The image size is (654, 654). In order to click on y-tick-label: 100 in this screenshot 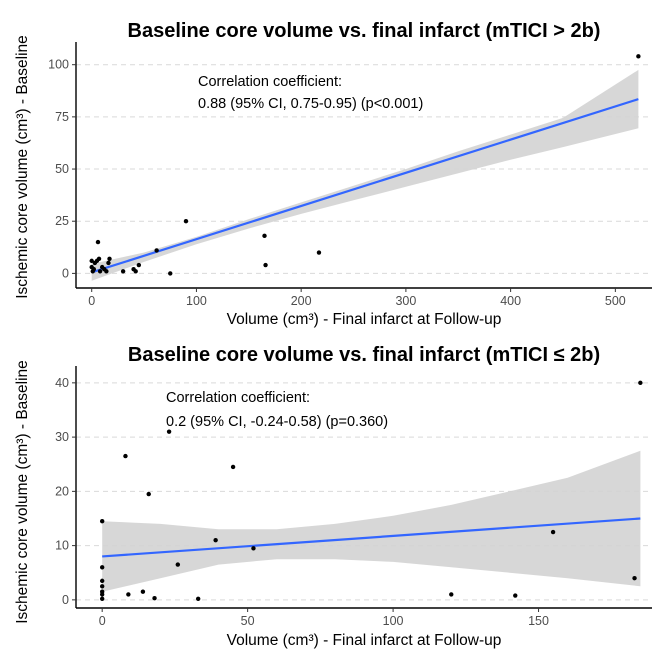, I will do `click(58, 65)`.